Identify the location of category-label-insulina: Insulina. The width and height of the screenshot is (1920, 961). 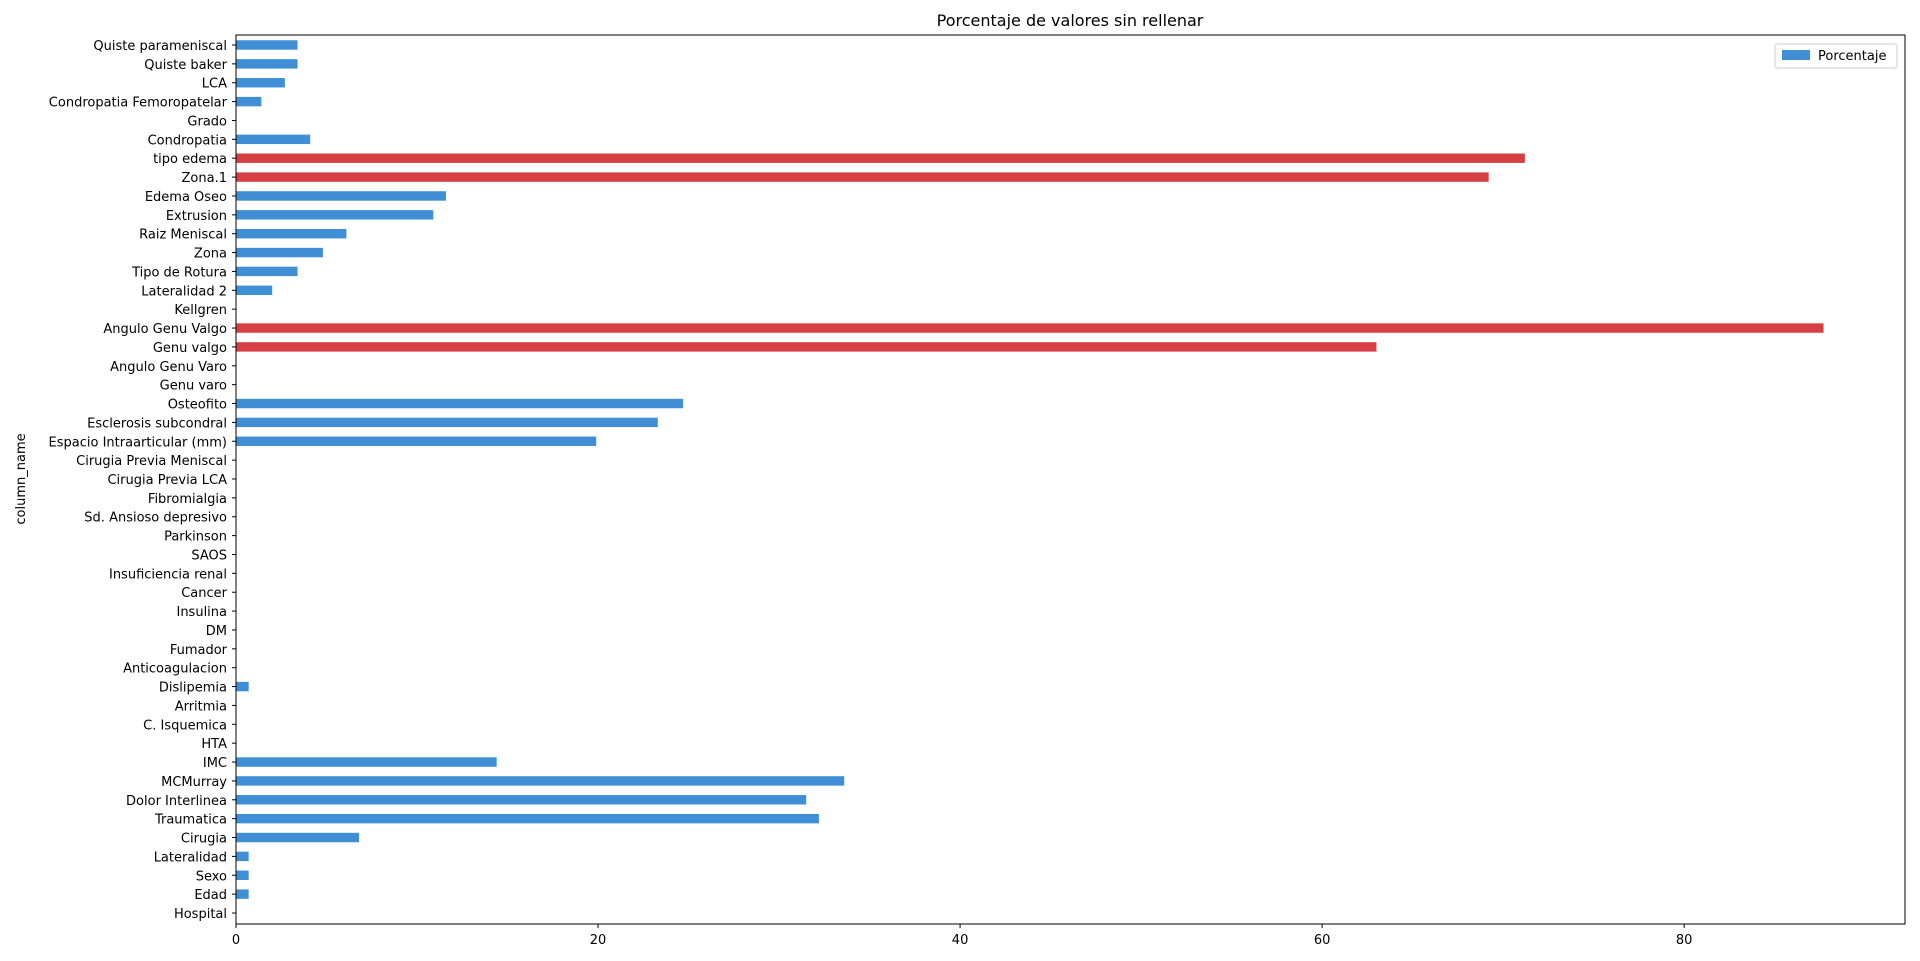
(201, 612).